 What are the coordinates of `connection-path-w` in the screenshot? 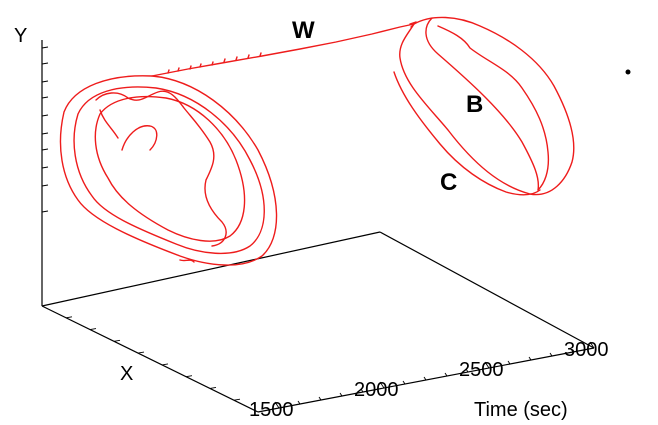 It's located at (283, 50).